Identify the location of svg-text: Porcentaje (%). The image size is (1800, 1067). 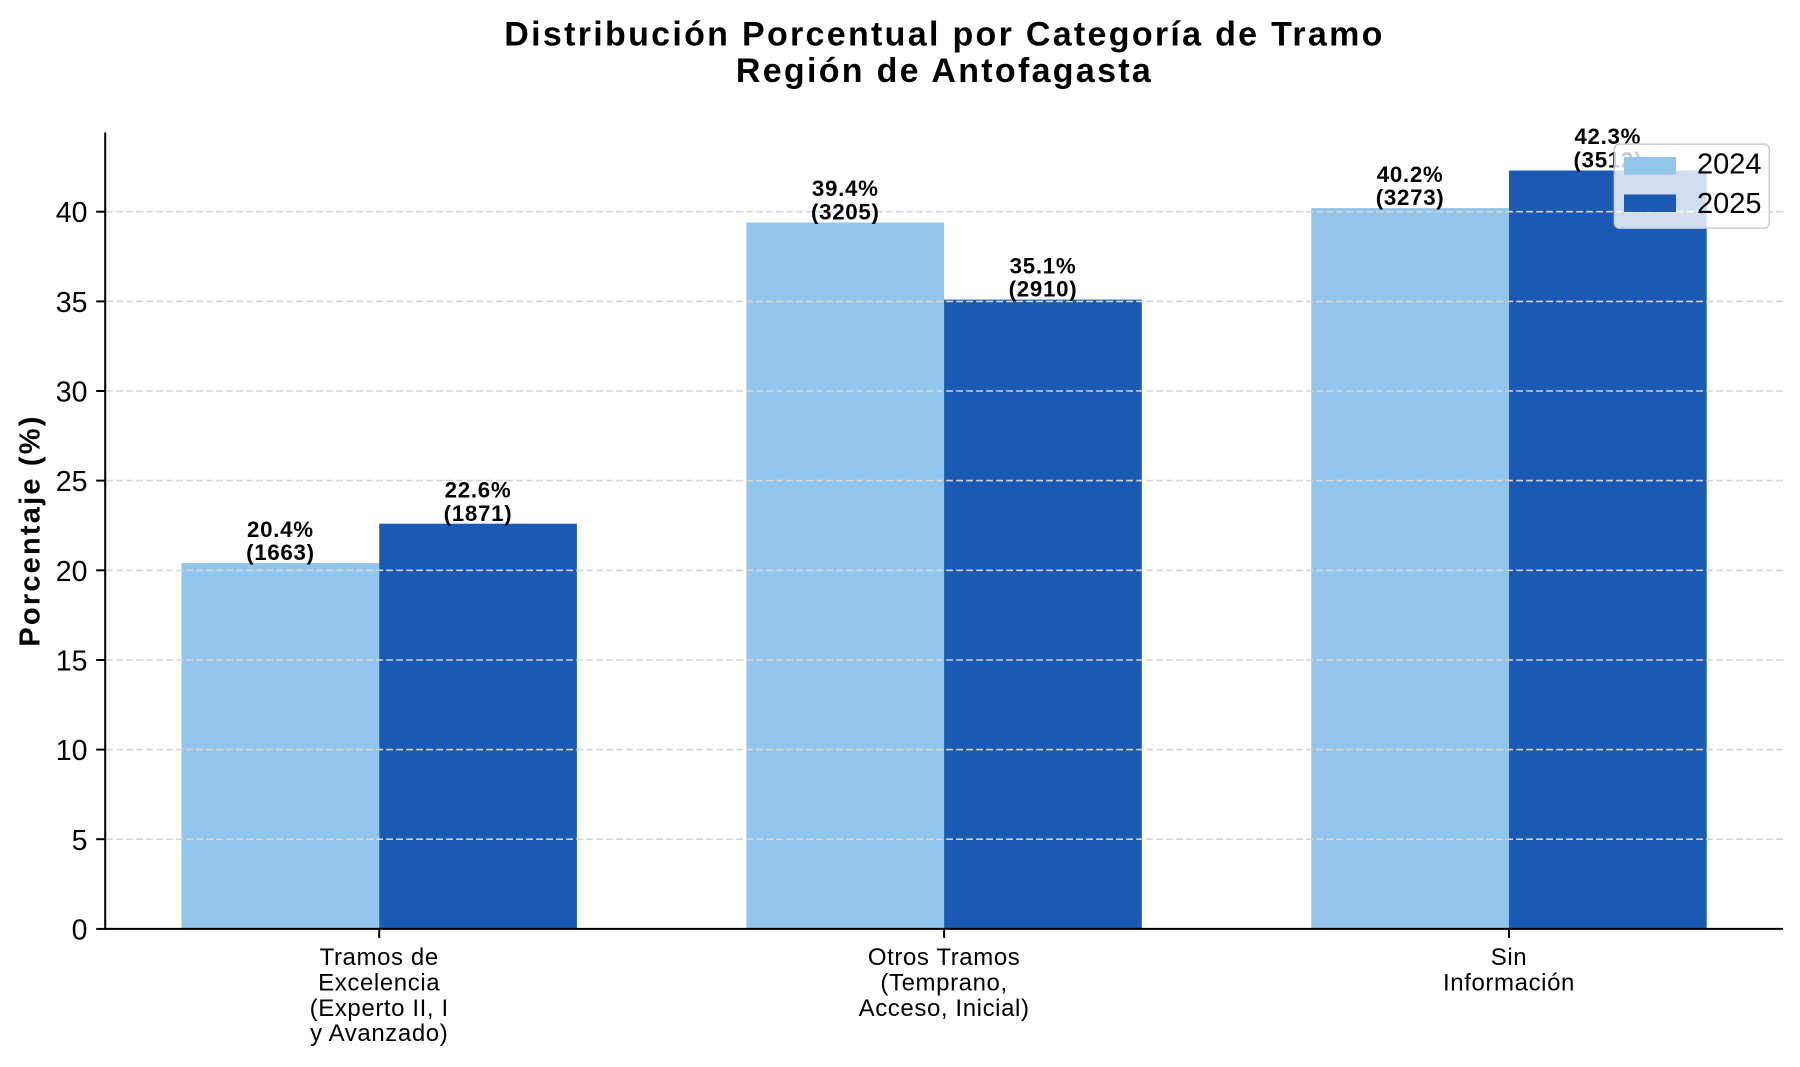
(30, 530).